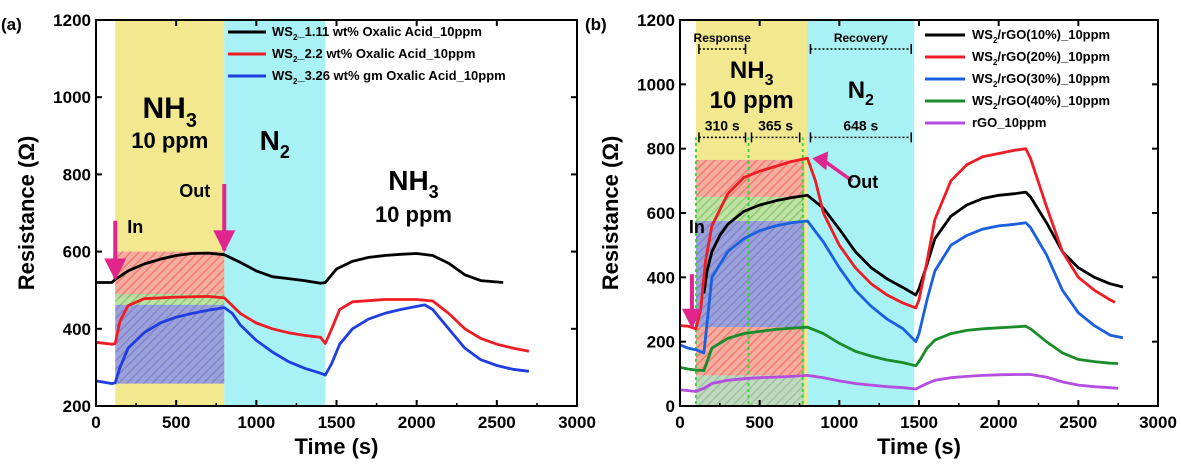 The image size is (1181, 475). I want to click on legend-label: WS2_1.11 wt% Oxalic Acid_10ppm, so click(377, 33).